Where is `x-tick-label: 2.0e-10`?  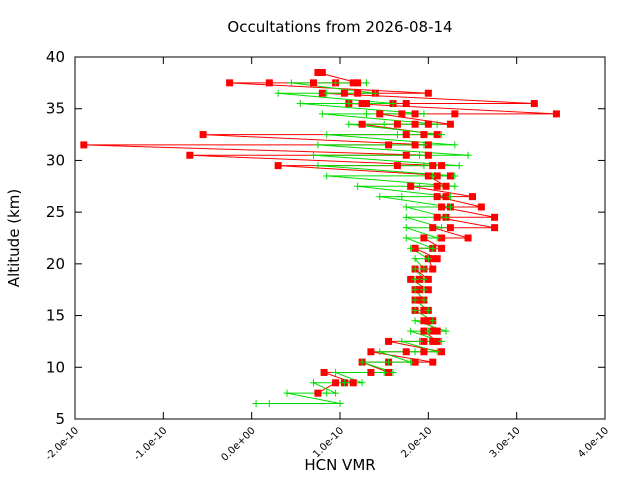 x-tick-label: 2.0e-10 is located at coordinates (417, 442).